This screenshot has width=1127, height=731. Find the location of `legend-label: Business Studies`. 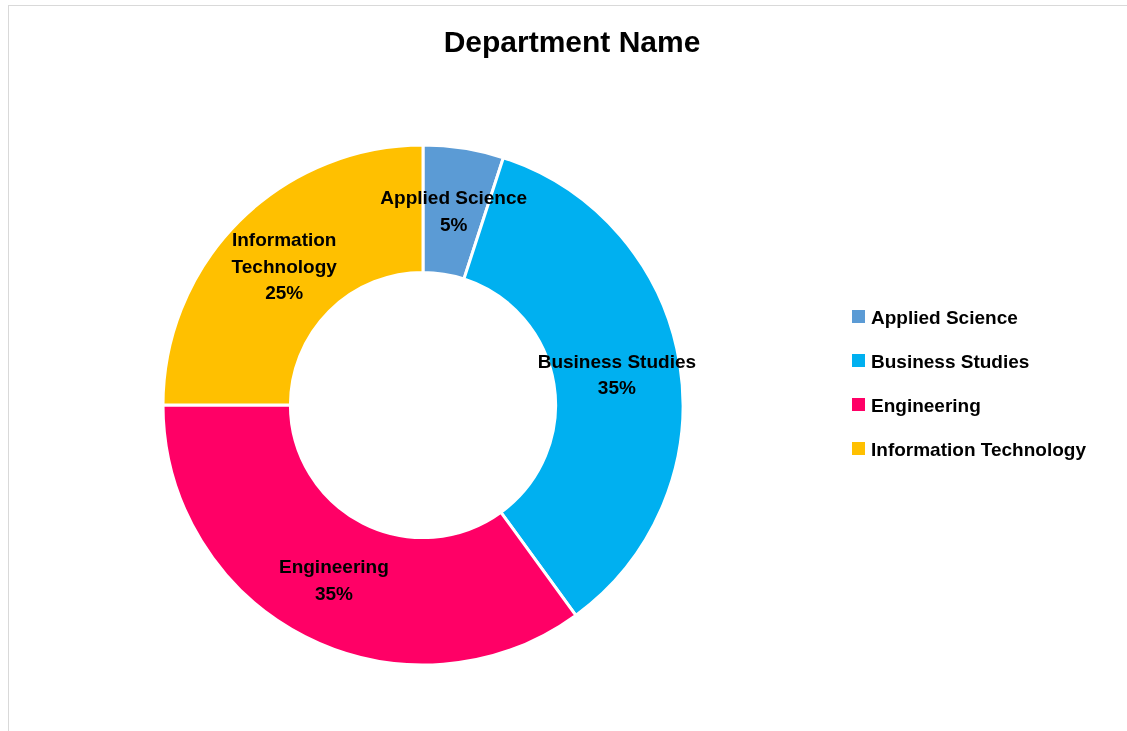

legend-label: Business Studies is located at coordinates (950, 361).